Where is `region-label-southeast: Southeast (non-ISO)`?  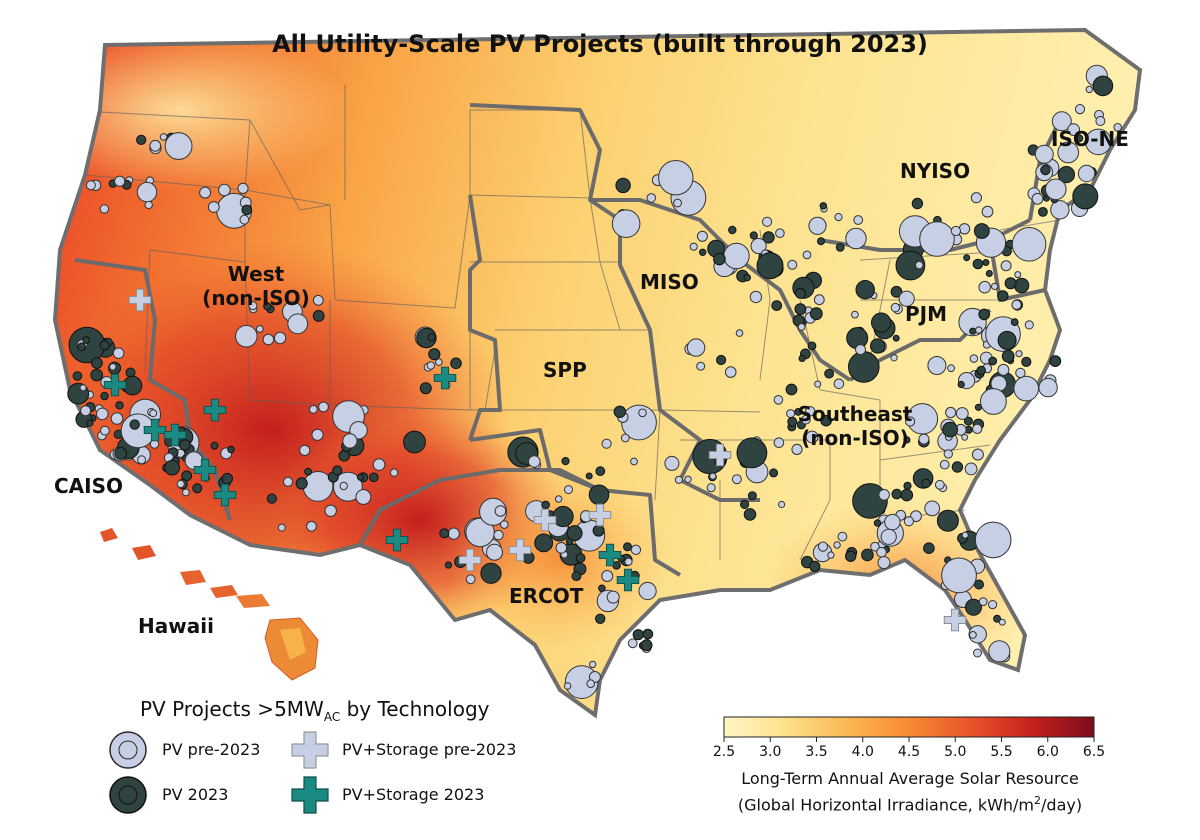 region-label-southeast: Southeast (non-ISO) is located at coordinates (855, 426).